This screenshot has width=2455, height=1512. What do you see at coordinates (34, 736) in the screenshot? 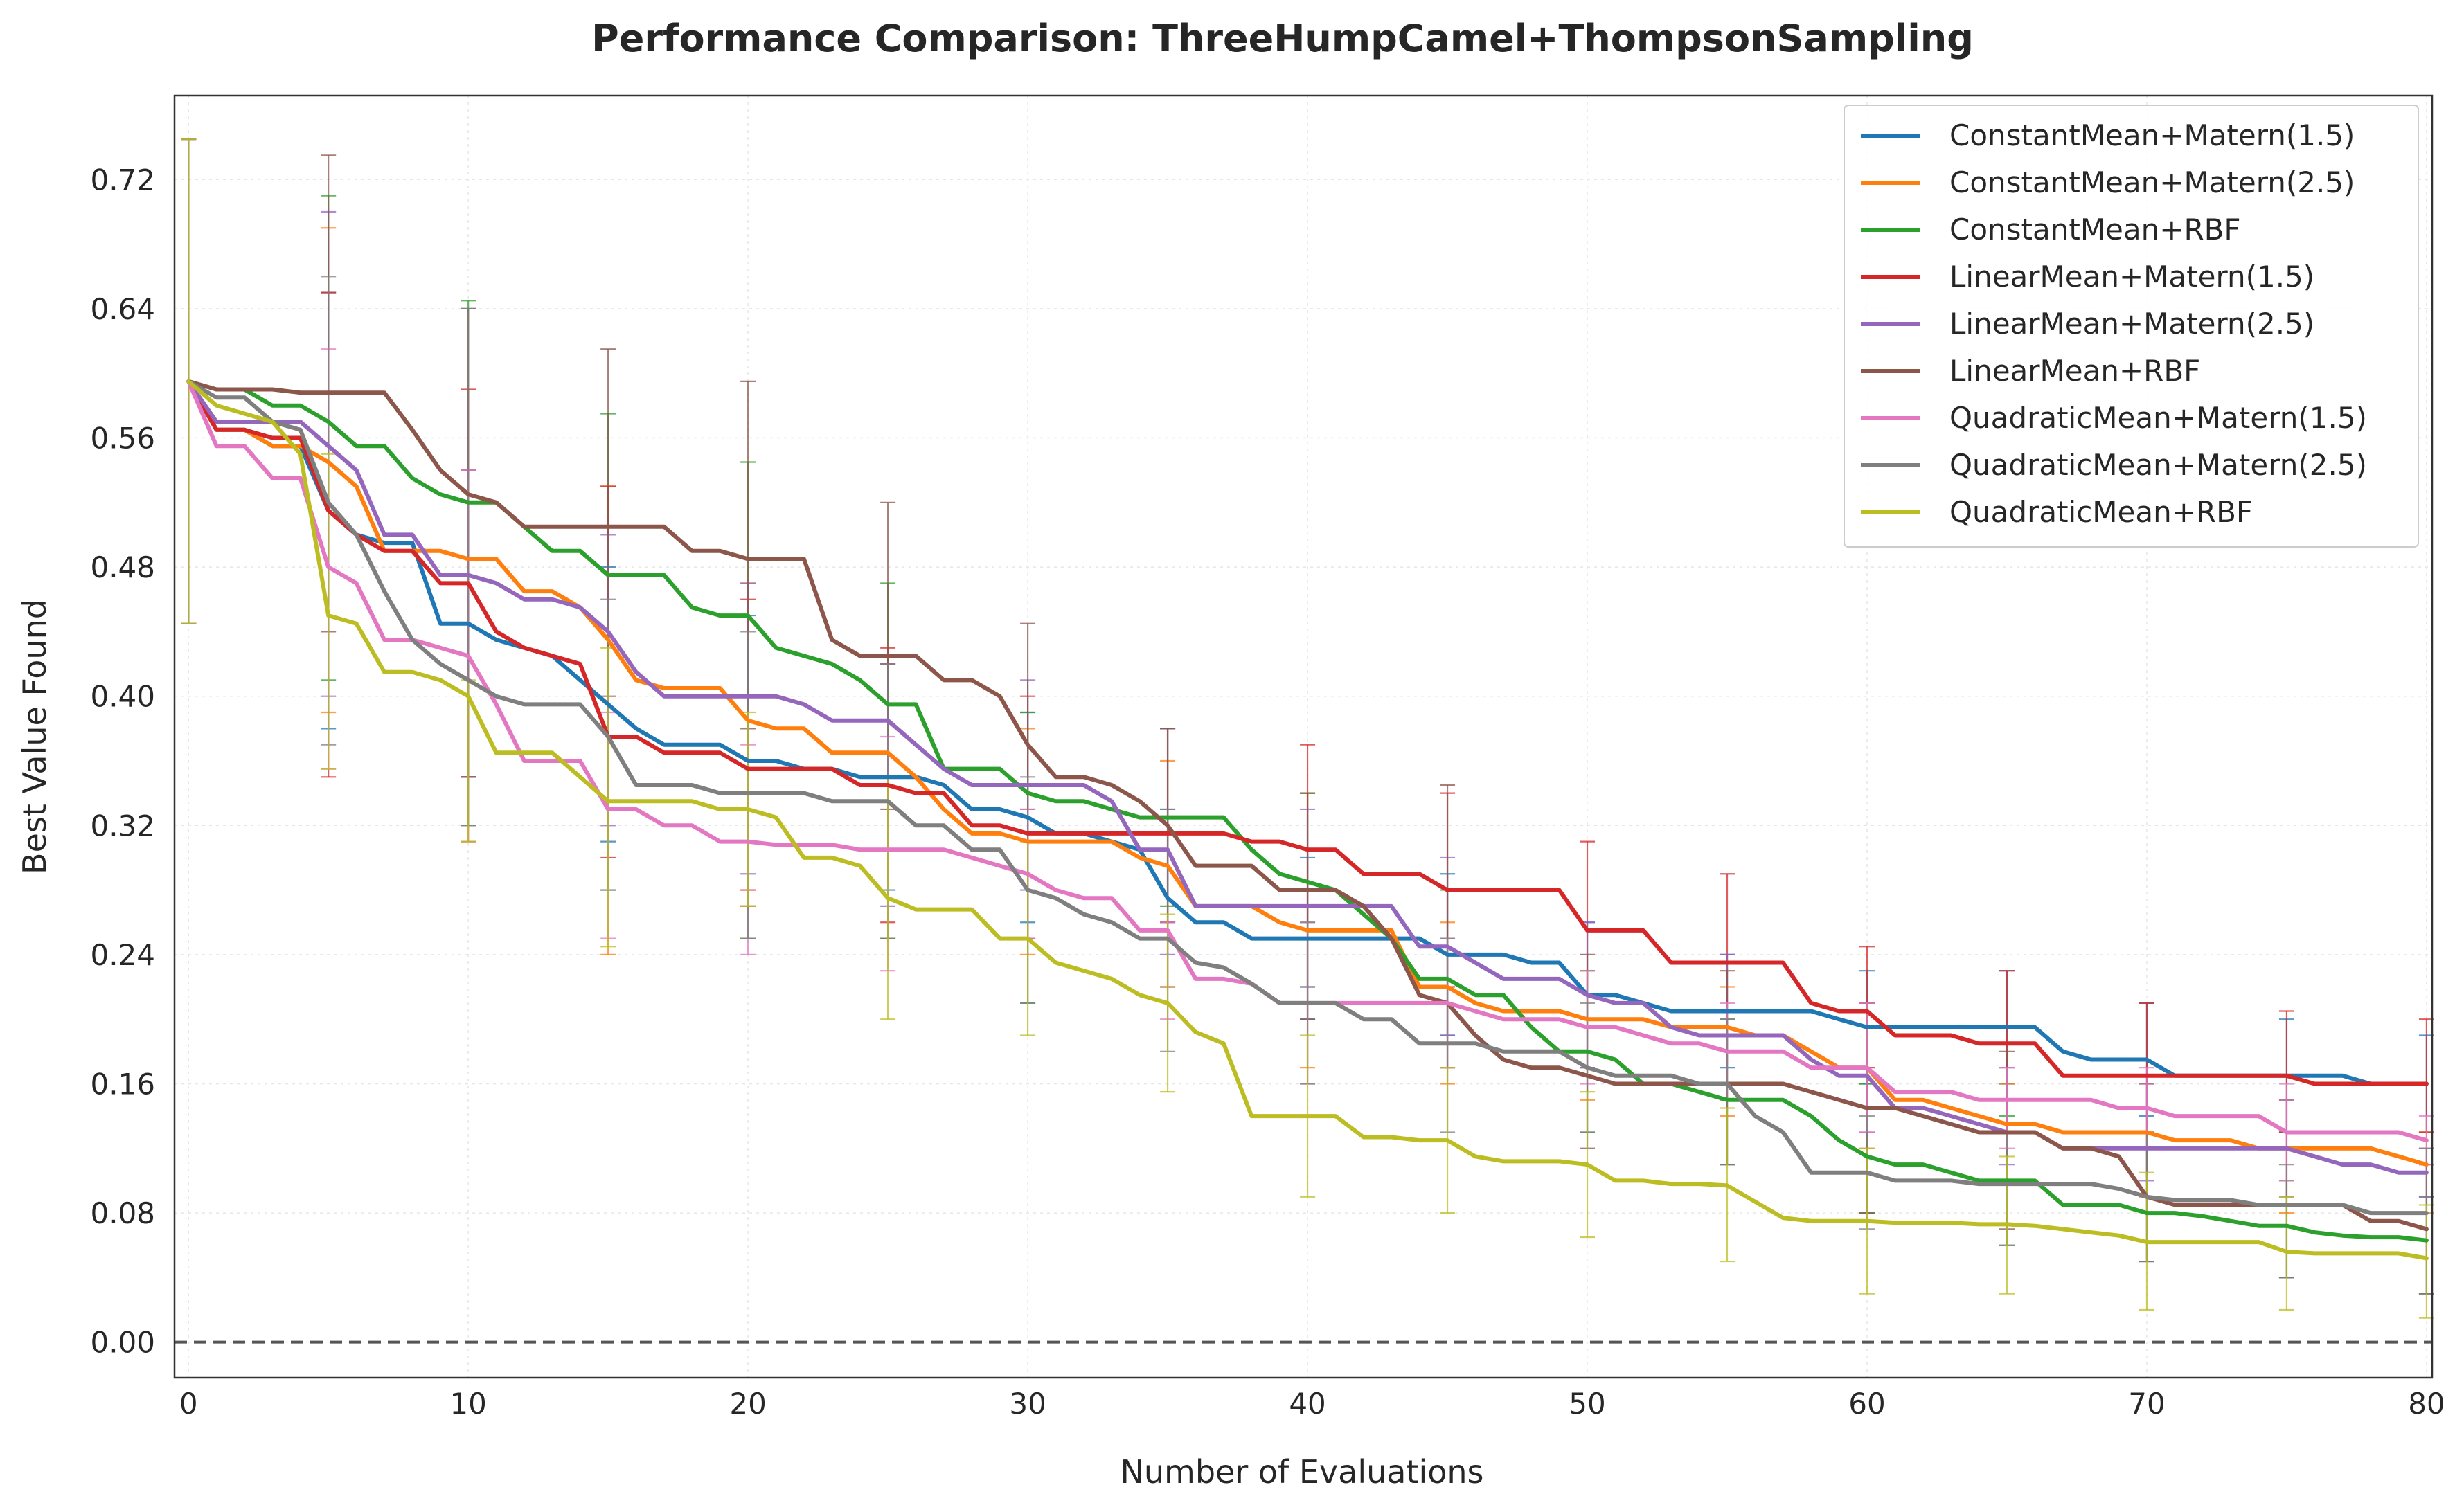
I see `y-axis-label: Best Value Found` at bounding box center [34, 736].